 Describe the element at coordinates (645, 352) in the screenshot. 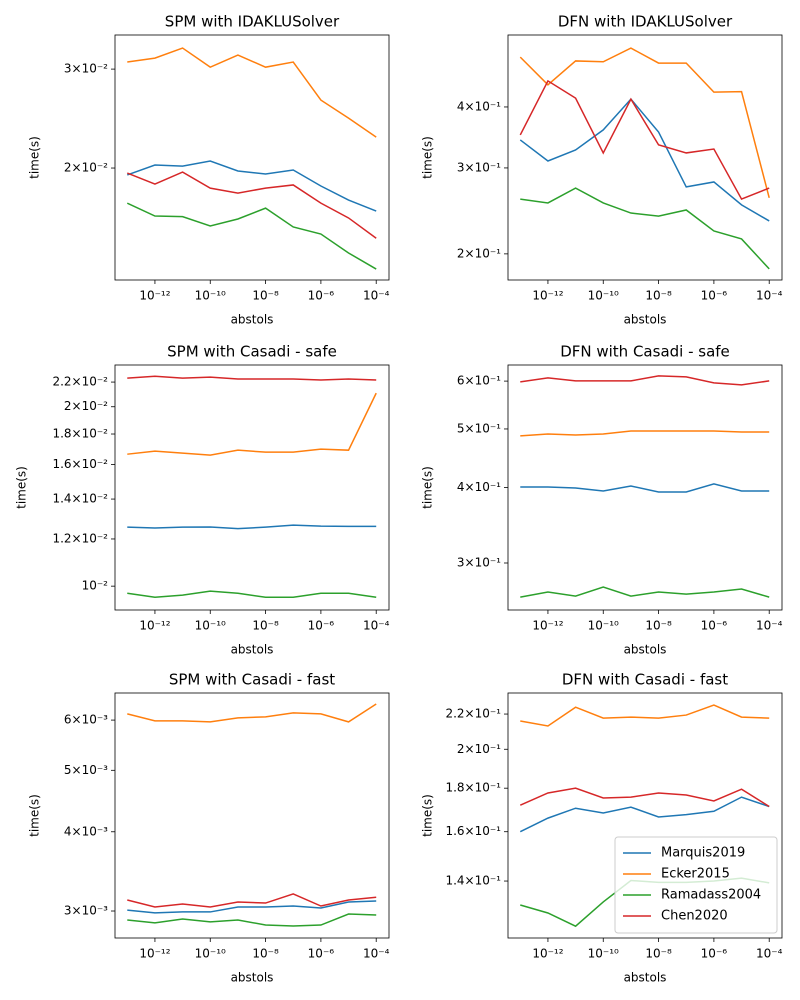

I see `subplot-title: DFN with Casadi - safe` at that location.